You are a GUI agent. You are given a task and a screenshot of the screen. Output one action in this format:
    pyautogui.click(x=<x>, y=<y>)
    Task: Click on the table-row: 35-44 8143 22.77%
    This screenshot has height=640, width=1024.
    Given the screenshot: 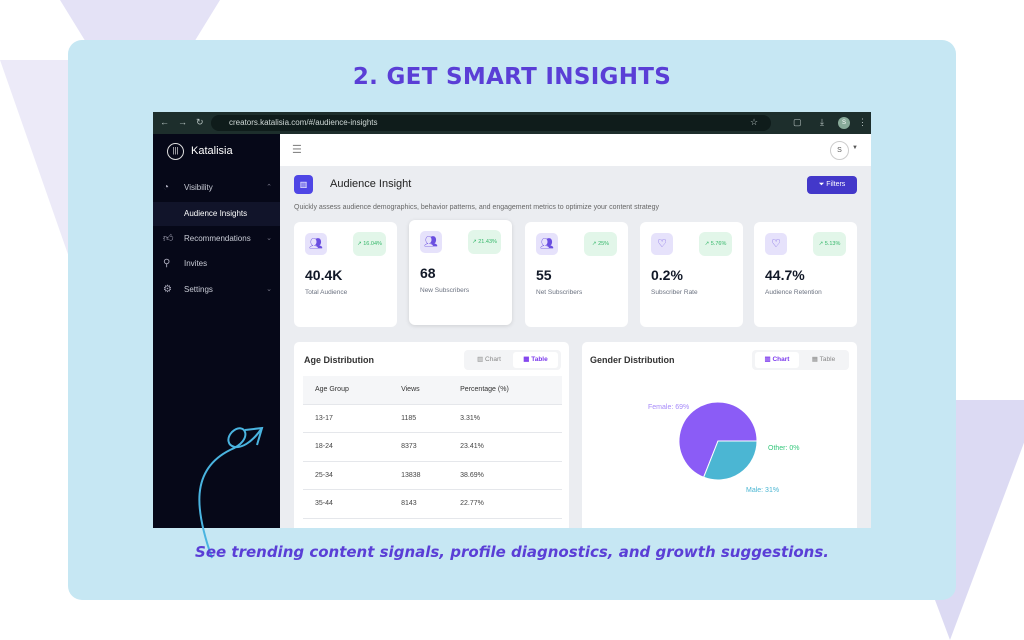 What is the action you would take?
    pyautogui.click(x=432, y=504)
    